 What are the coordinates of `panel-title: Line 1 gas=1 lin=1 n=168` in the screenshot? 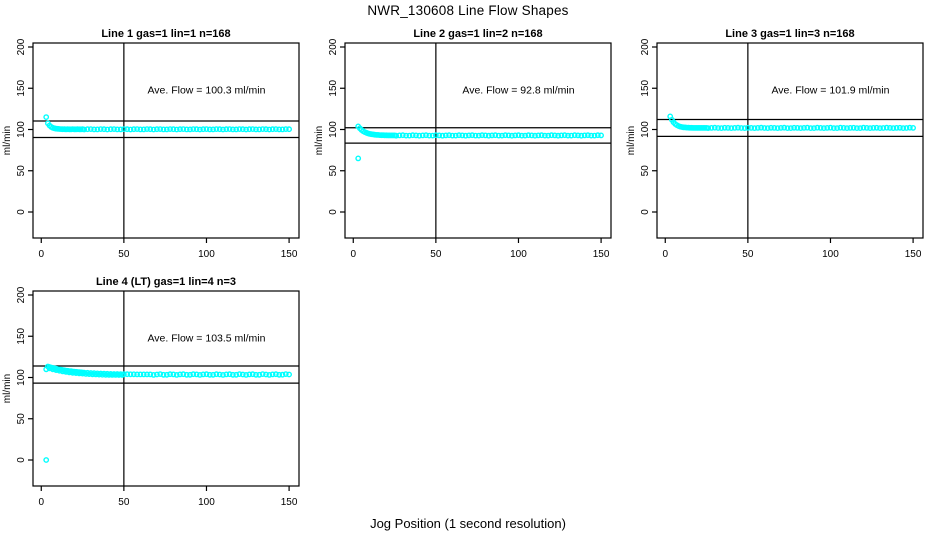 It's located at (165, 34).